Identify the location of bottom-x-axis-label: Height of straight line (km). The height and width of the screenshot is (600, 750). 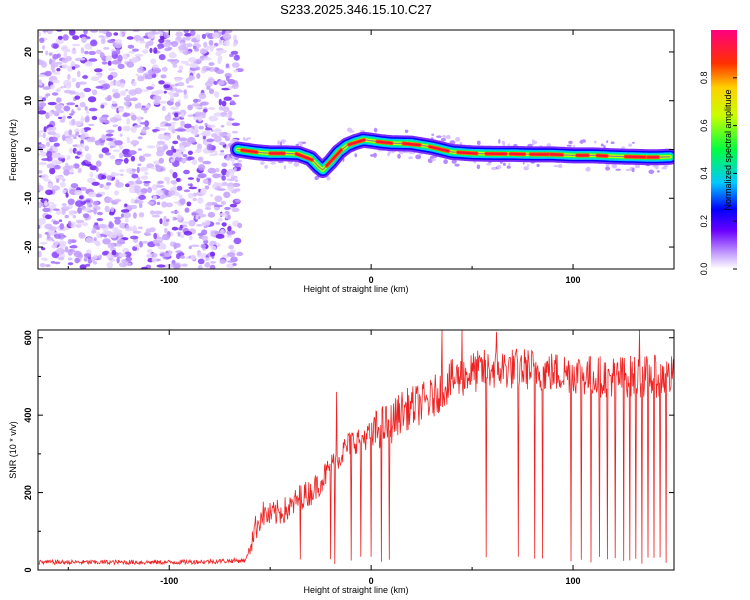
(355, 590).